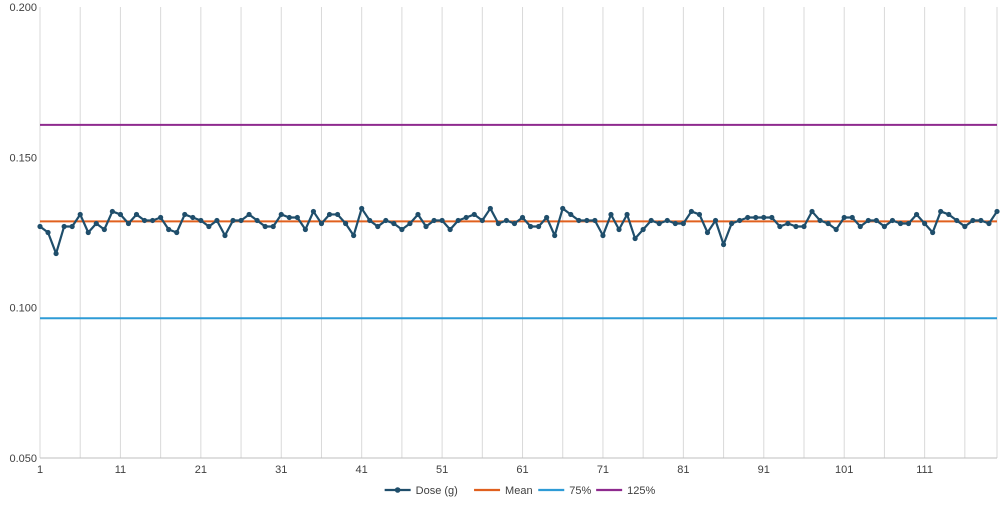 The width and height of the screenshot is (1000, 509). Describe the element at coordinates (23, 8) in the screenshot. I see `y-tick-label: 0.200` at that location.